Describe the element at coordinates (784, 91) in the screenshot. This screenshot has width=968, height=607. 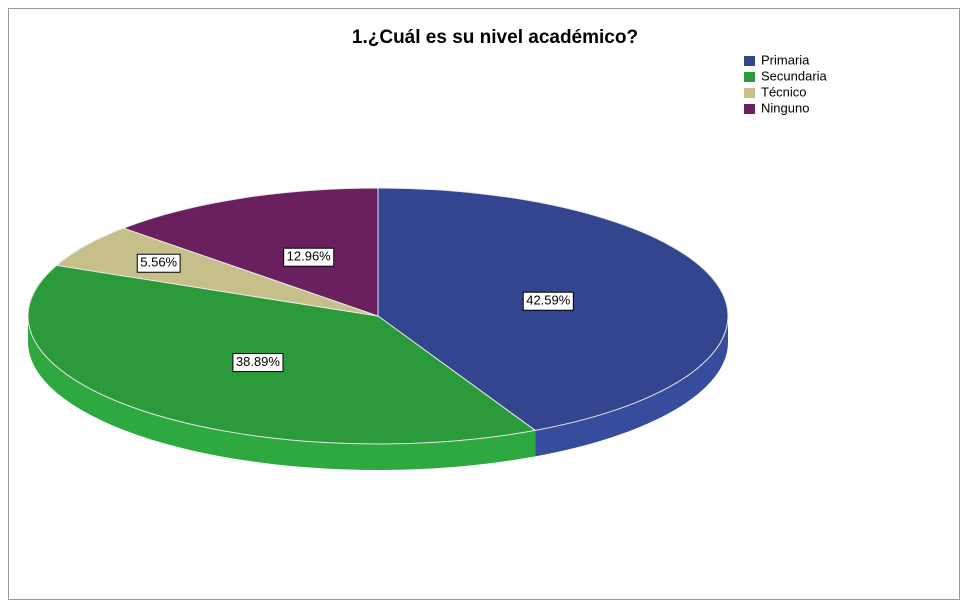
I see `legend-label: Técnico` at that location.